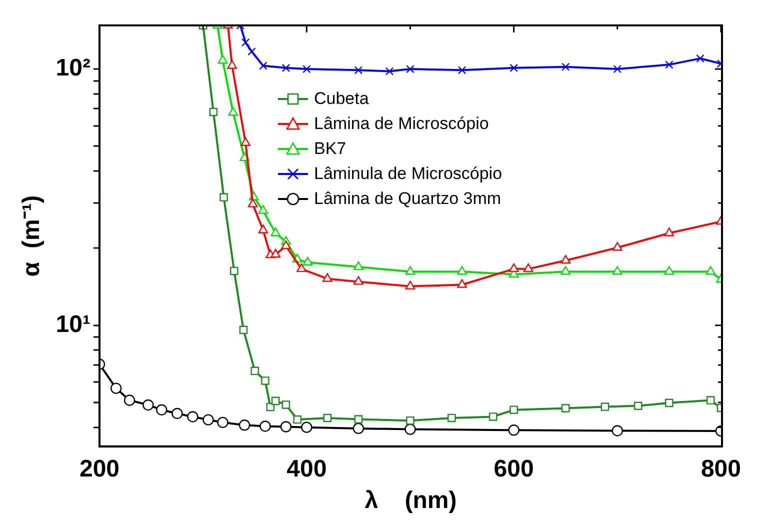 The width and height of the screenshot is (757, 530). What do you see at coordinates (330, 149) in the screenshot?
I see `legend-label: BK7` at bounding box center [330, 149].